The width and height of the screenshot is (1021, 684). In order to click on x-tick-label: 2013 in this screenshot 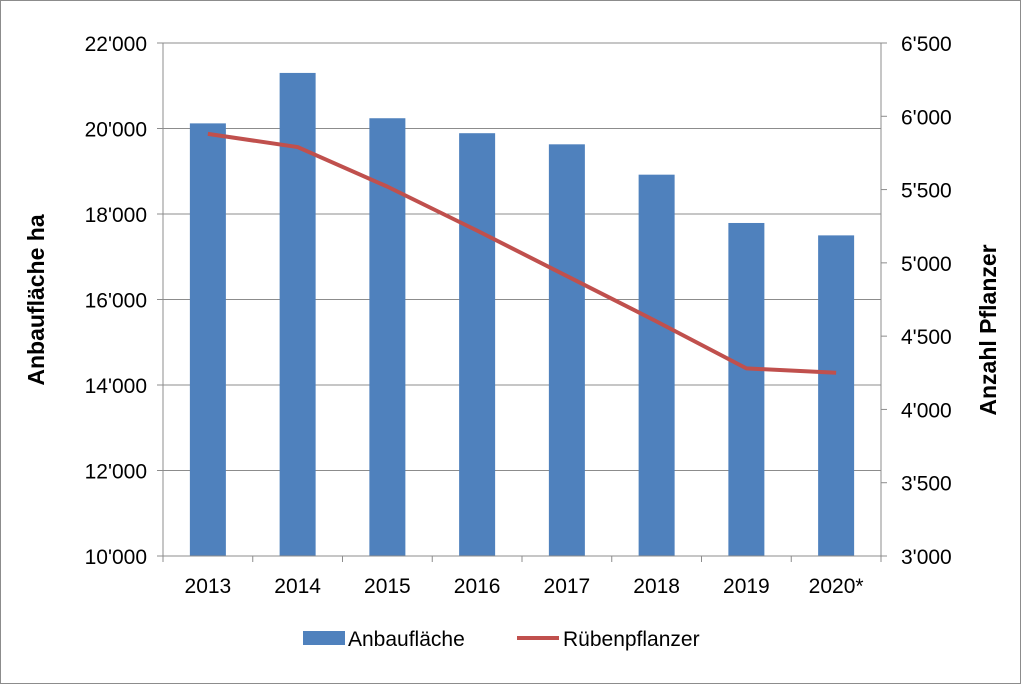, I will do `click(208, 586)`.